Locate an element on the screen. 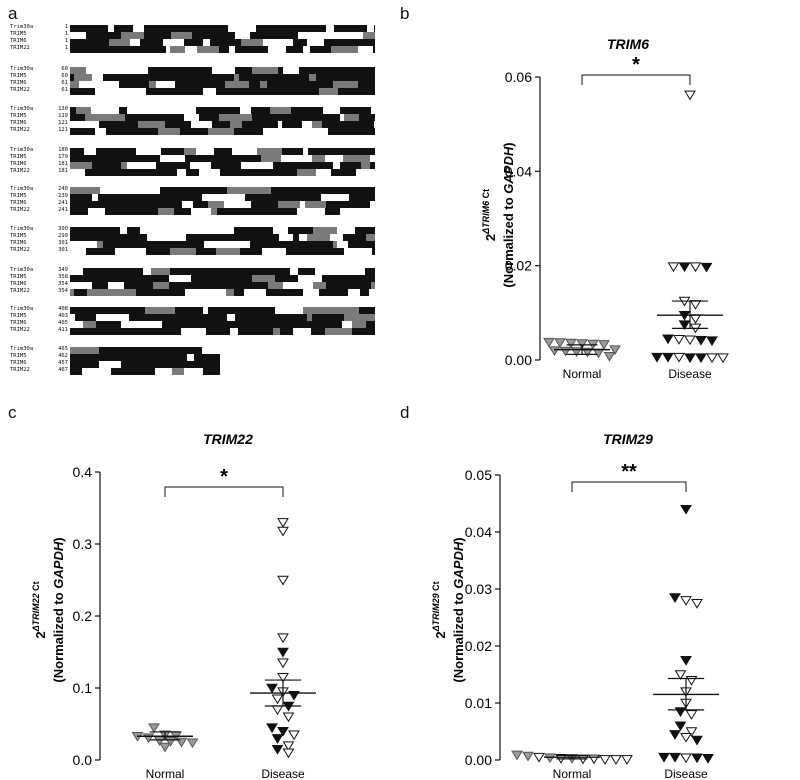 This screenshot has width=800, height=780. alignment-row: TRIM6 121 is located at coordinates (195, 124).